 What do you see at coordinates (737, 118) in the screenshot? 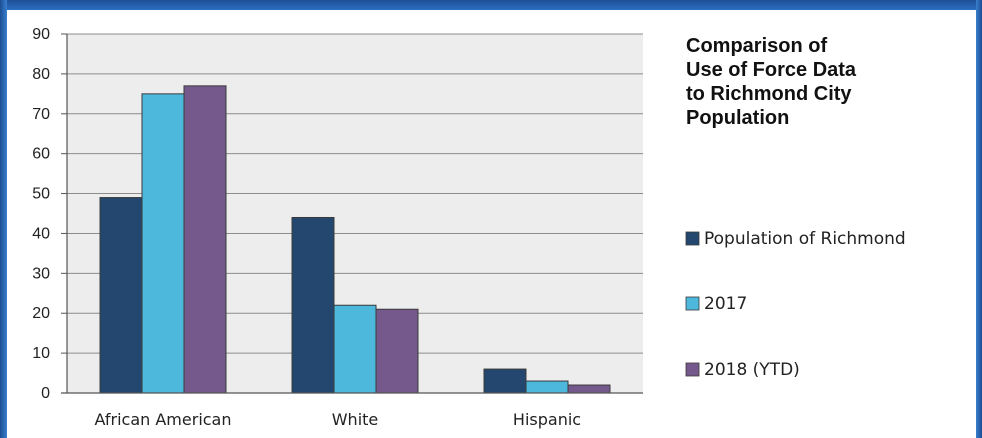
I see `chart-title-line: Population` at bounding box center [737, 118].